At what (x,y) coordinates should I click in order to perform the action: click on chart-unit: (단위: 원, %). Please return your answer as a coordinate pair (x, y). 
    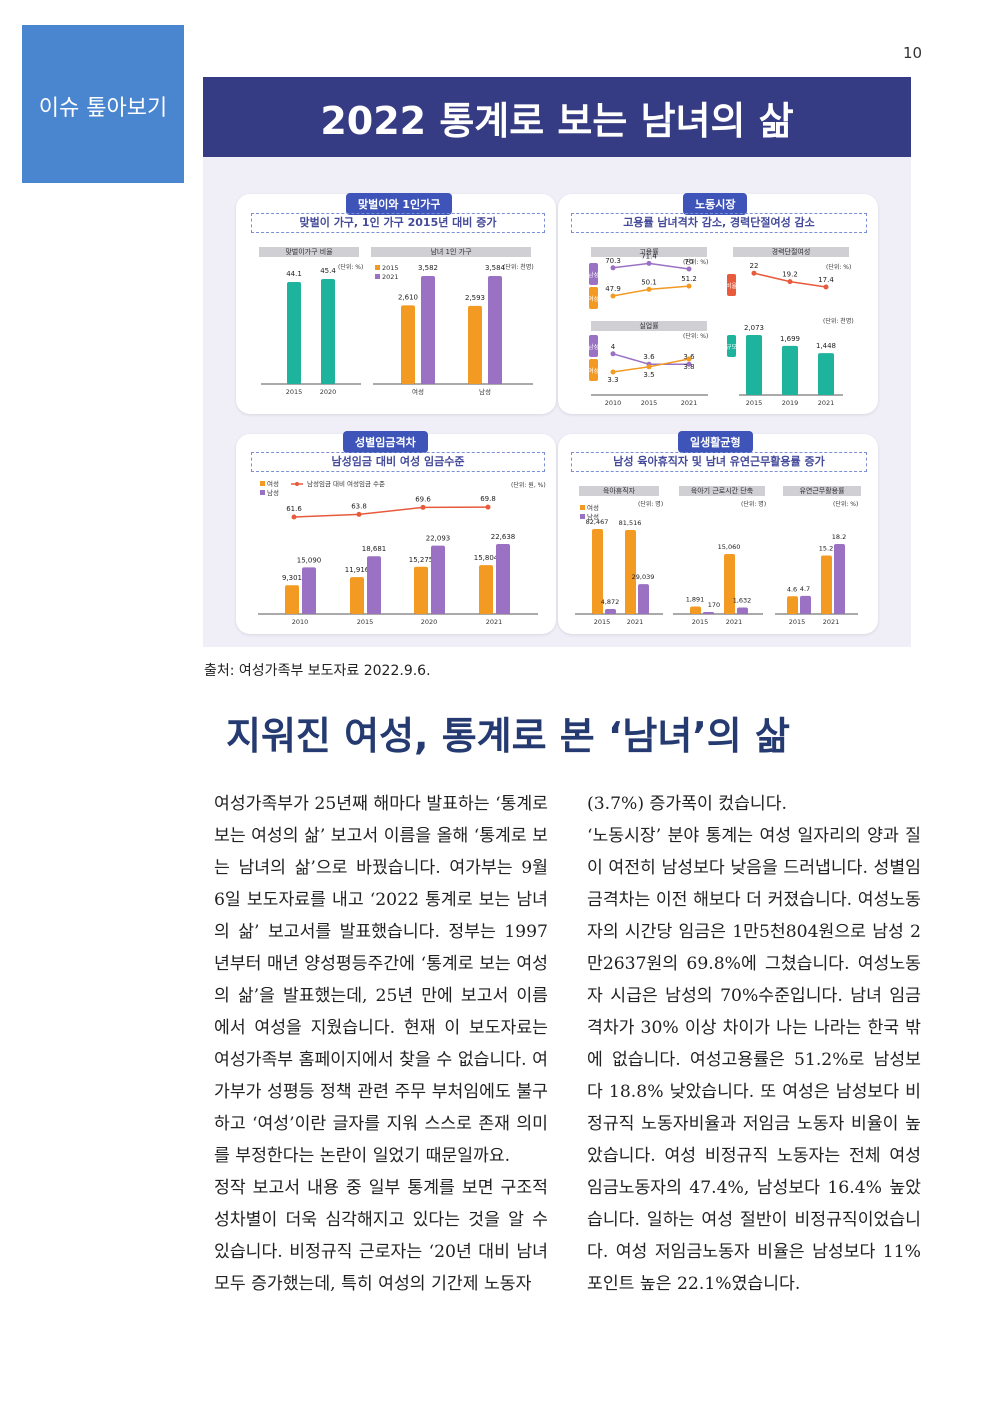
    Looking at the image, I should click on (528, 485).